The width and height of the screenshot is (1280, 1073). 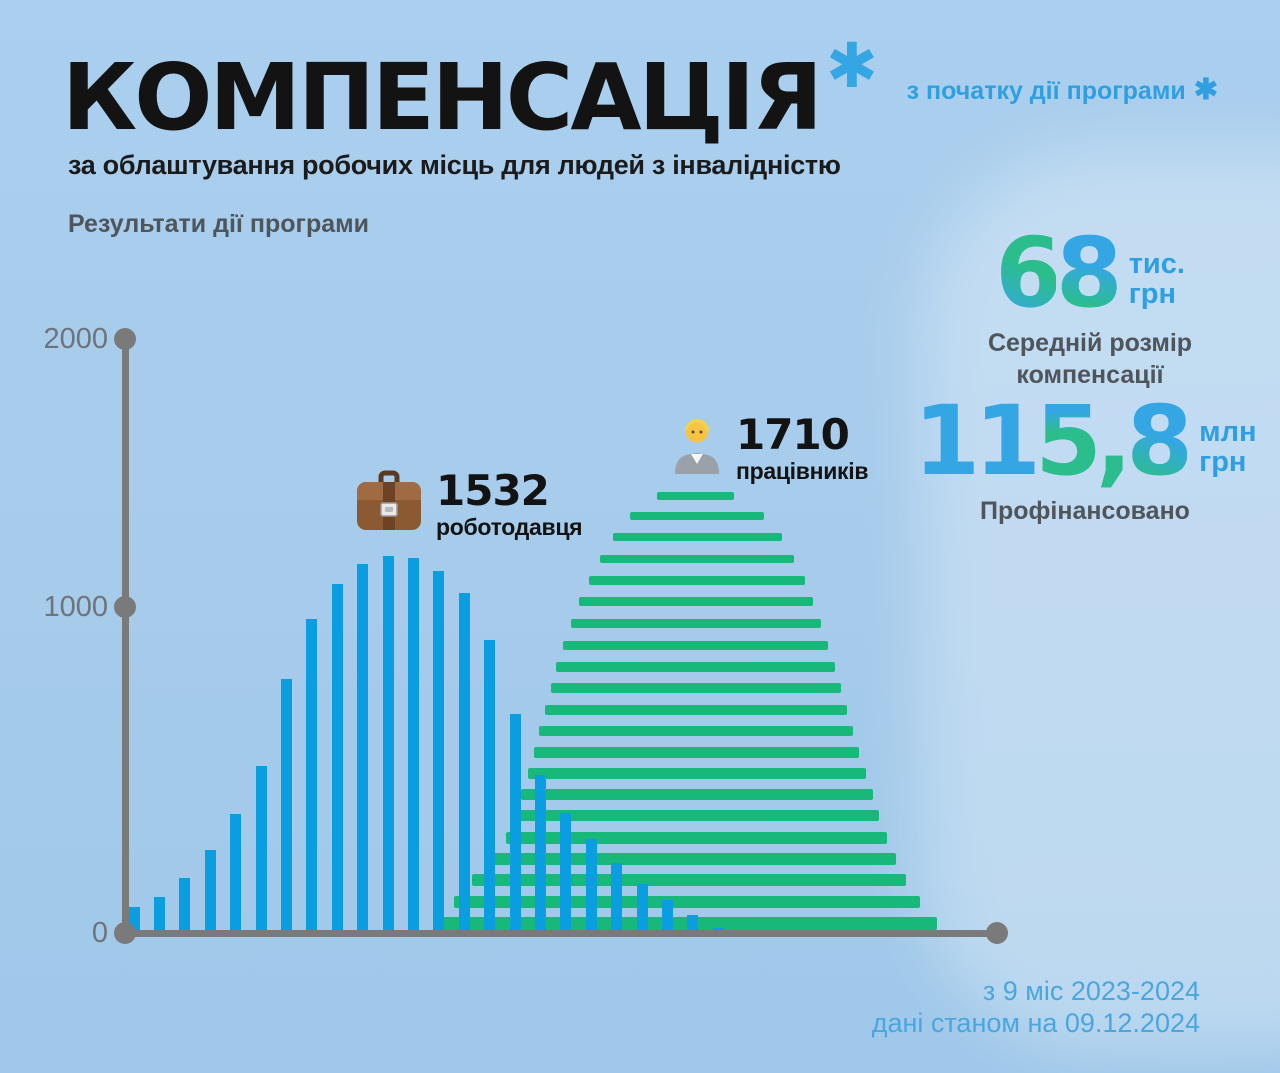 What do you see at coordinates (997, 933) in the screenshot?
I see `x-axis-end-dot` at bounding box center [997, 933].